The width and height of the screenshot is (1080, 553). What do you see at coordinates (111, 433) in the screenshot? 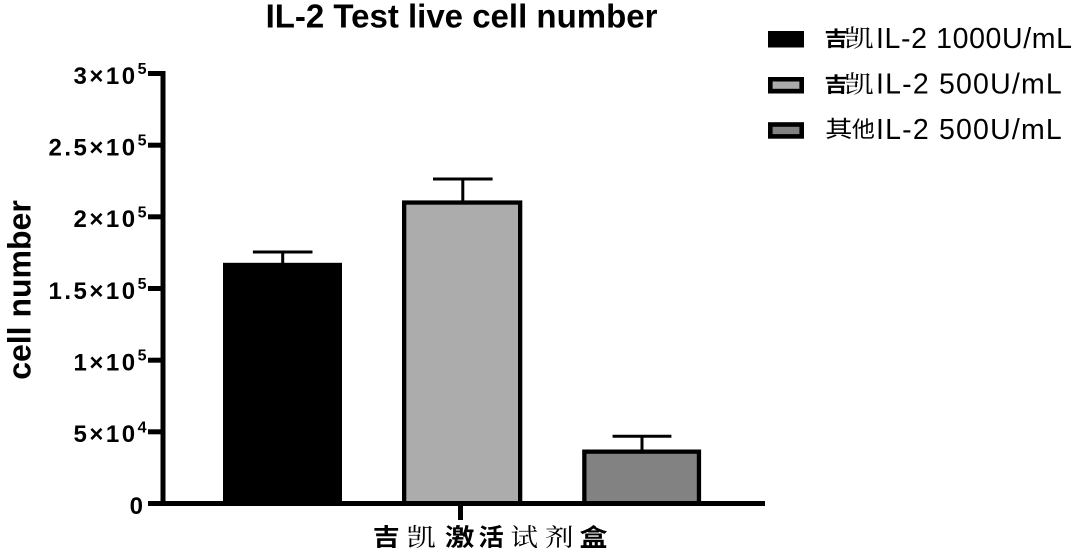
I see `svg-text: 5×104` at bounding box center [111, 433].